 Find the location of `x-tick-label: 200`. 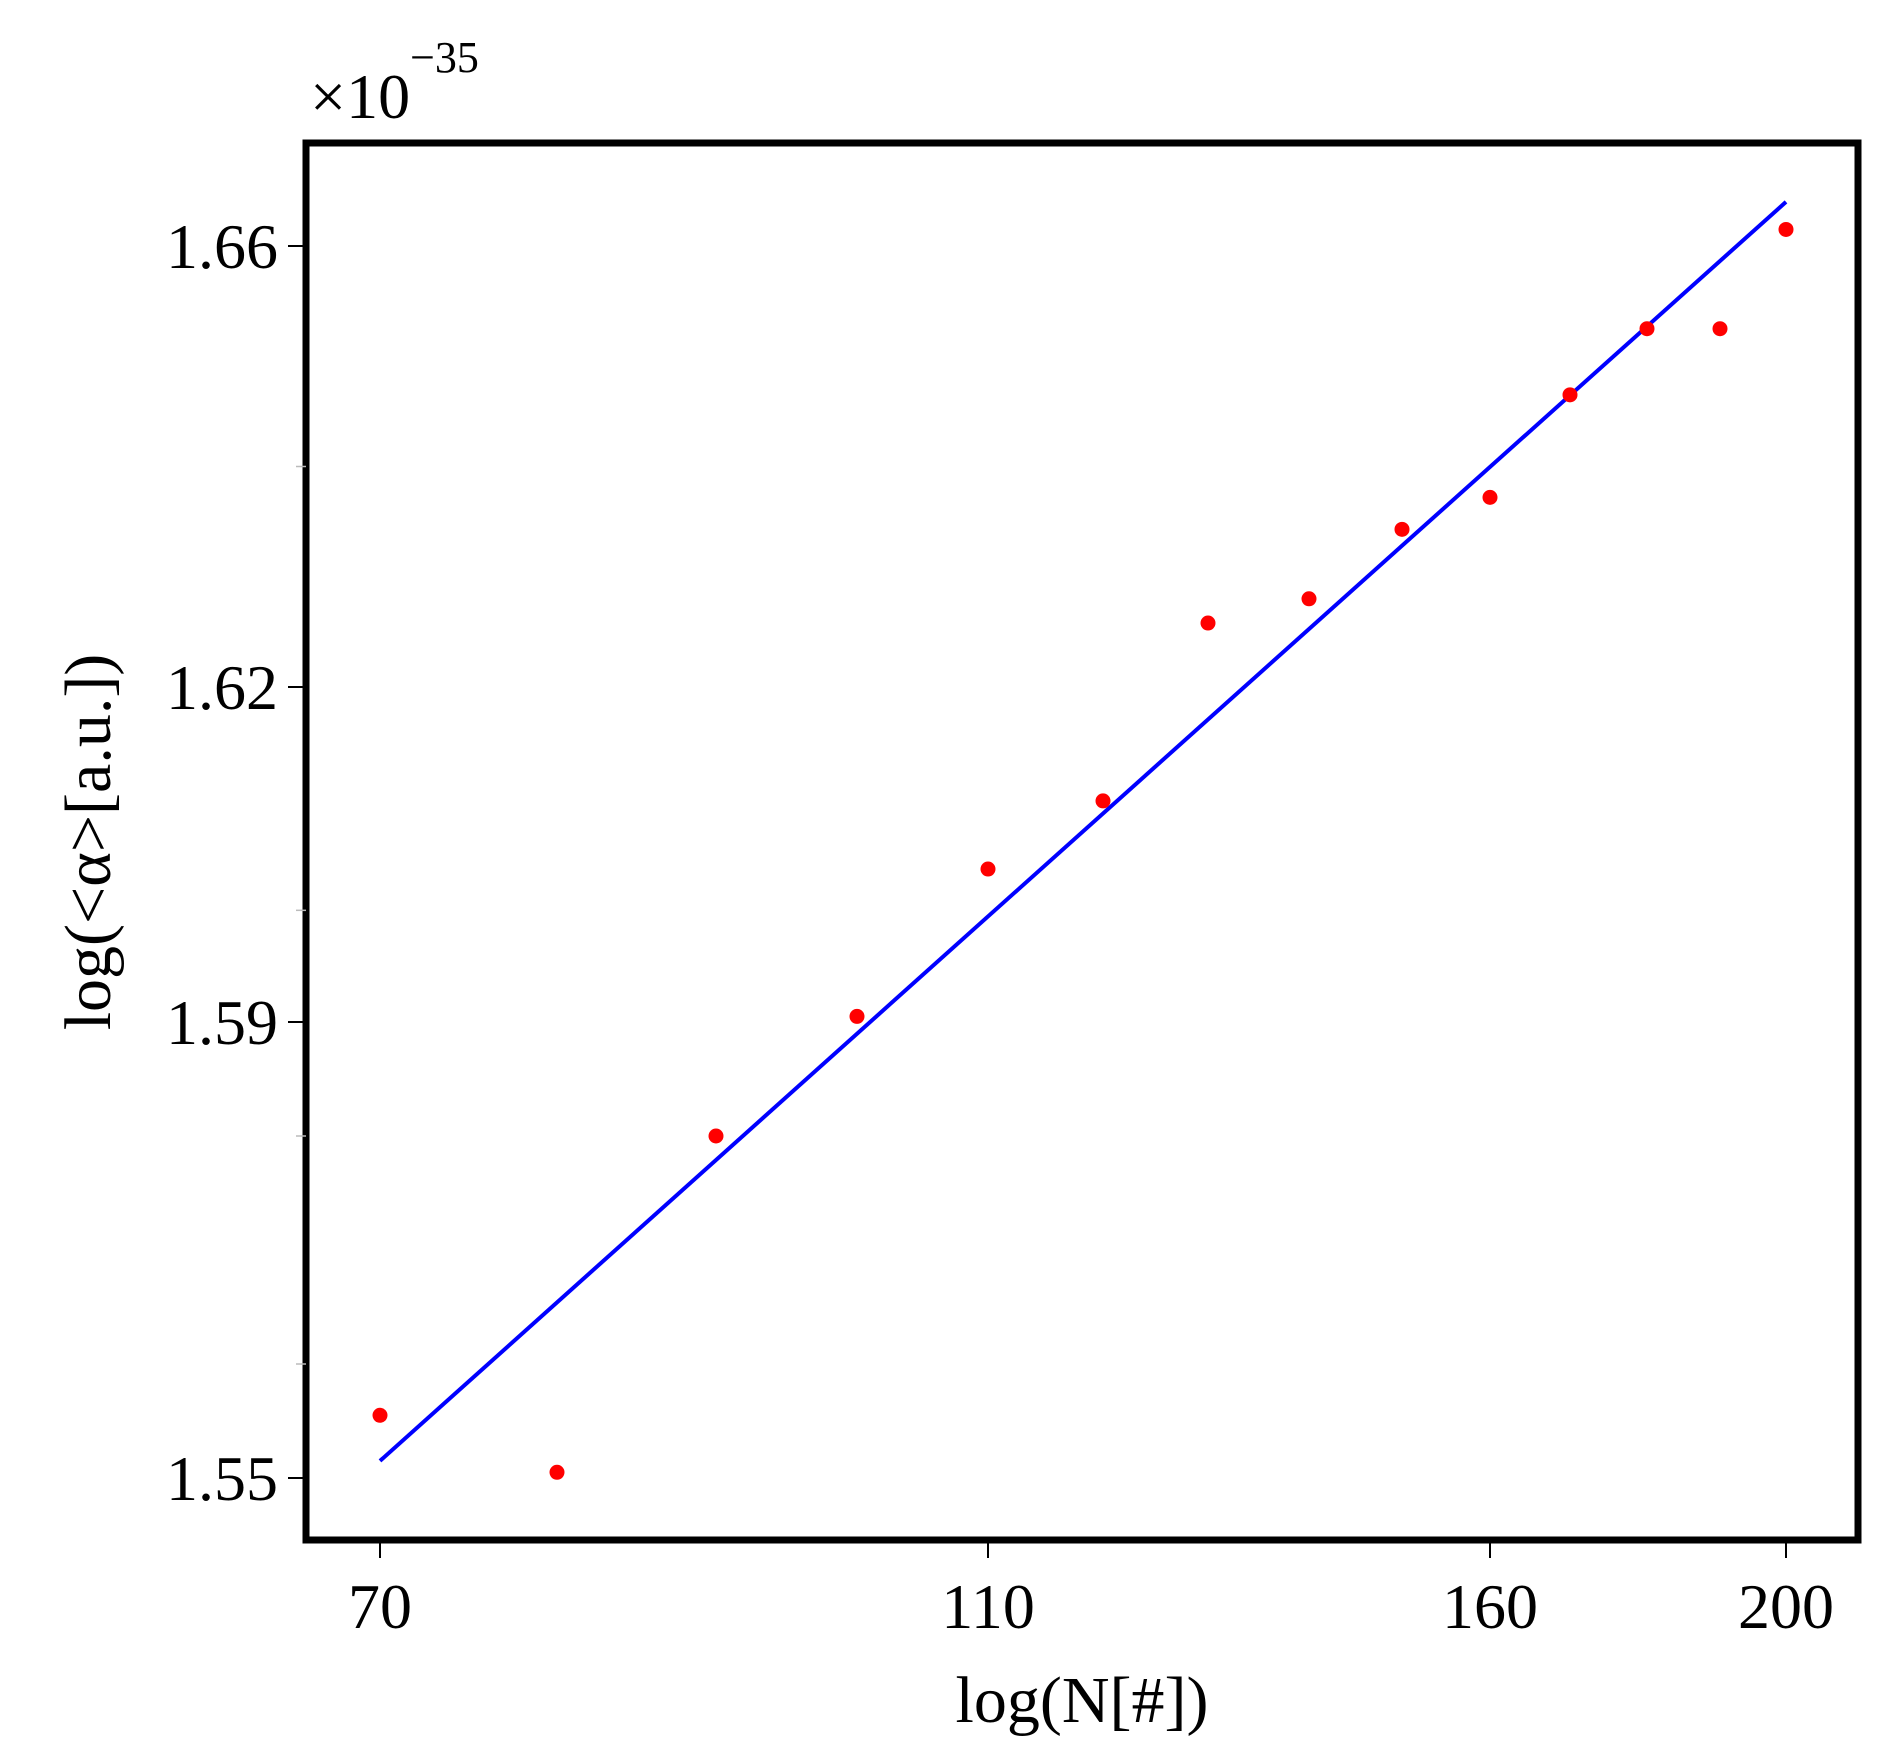

x-tick-label: 200 is located at coordinates (1786, 1606).